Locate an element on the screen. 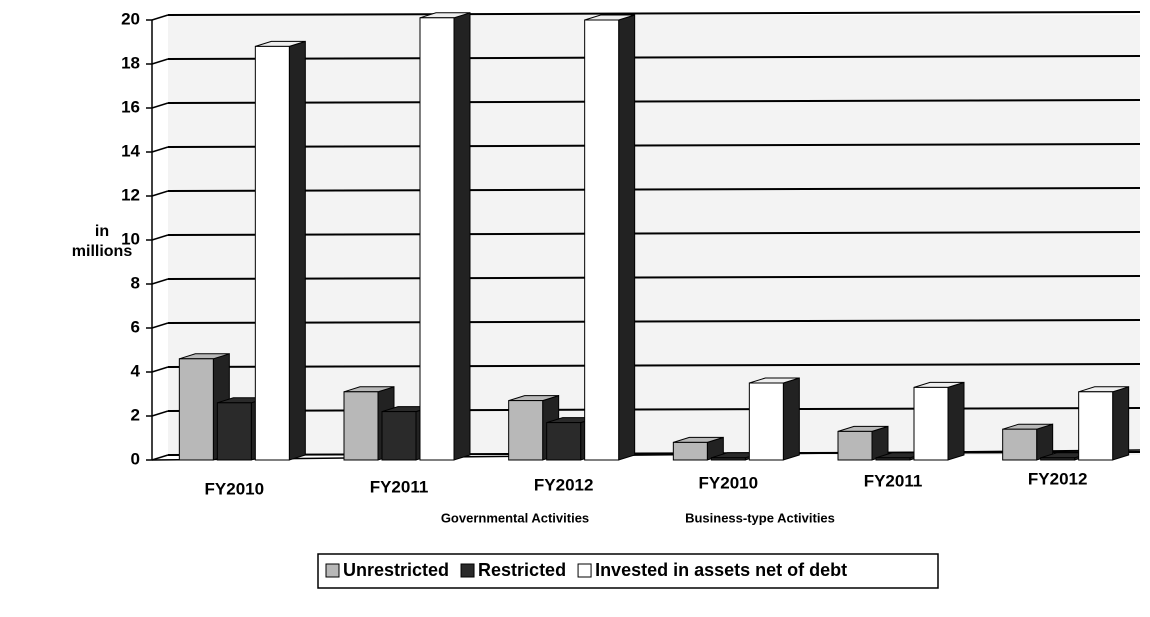 The image size is (1150, 617). x-axis is located at coordinates (646, 455).